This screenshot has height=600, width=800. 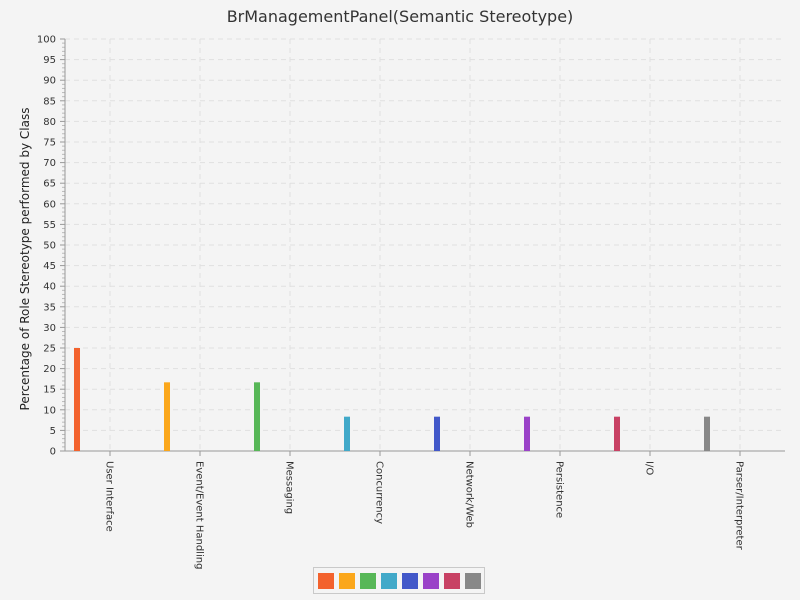 What do you see at coordinates (49, 266) in the screenshot?
I see `y-tick-label: 45` at bounding box center [49, 266].